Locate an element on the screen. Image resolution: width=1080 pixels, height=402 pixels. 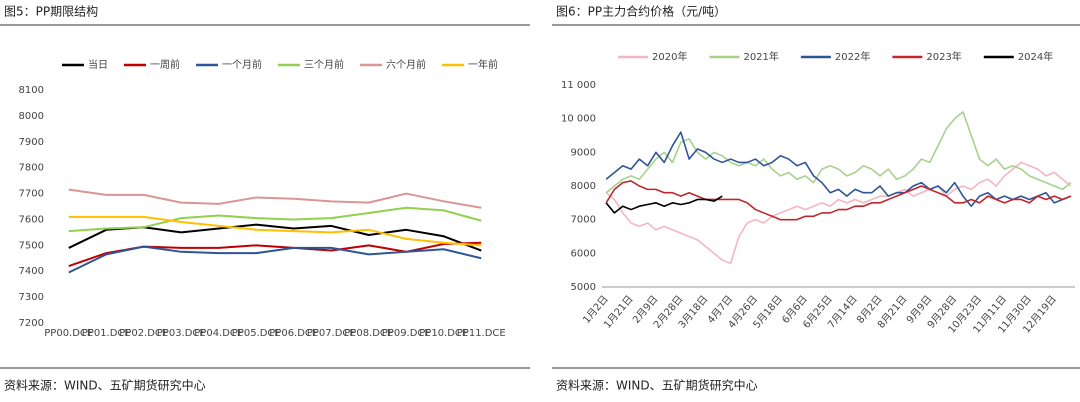
figure-title: 图5：PP期限结构 is located at coordinates (51, 11).